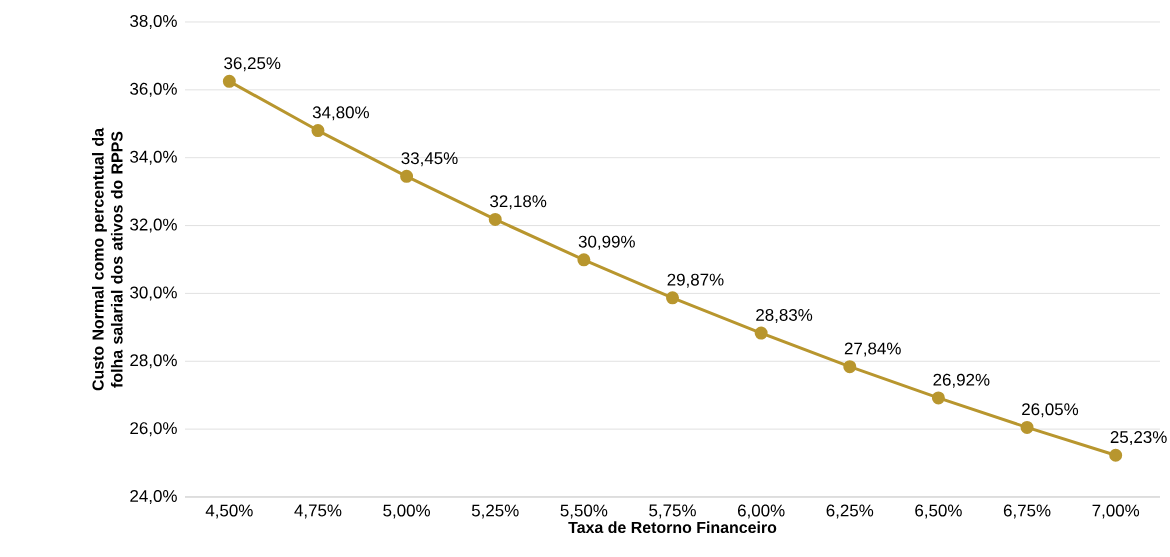 This screenshot has height=557, width=1170. I want to click on data-label: 28,83%, so click(784, 315).